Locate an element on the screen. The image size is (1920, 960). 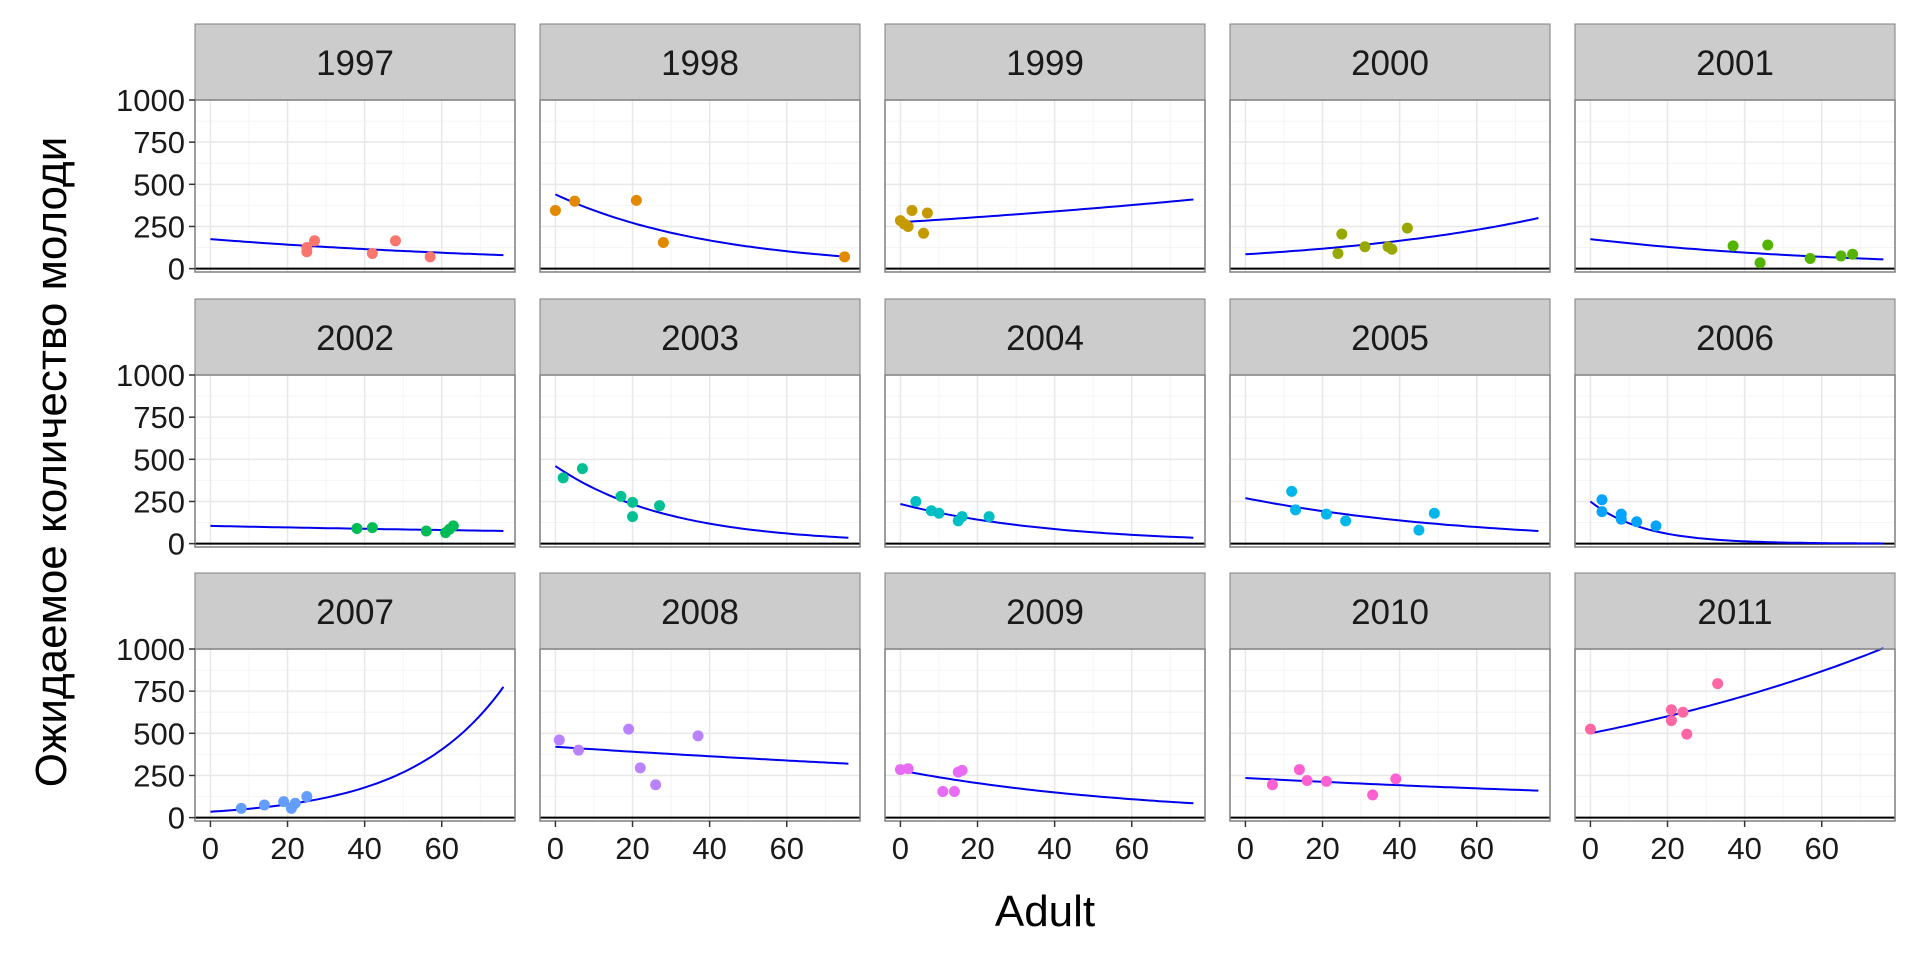
facet-strip-label: 2004 is located at coordinates (1045, 338).